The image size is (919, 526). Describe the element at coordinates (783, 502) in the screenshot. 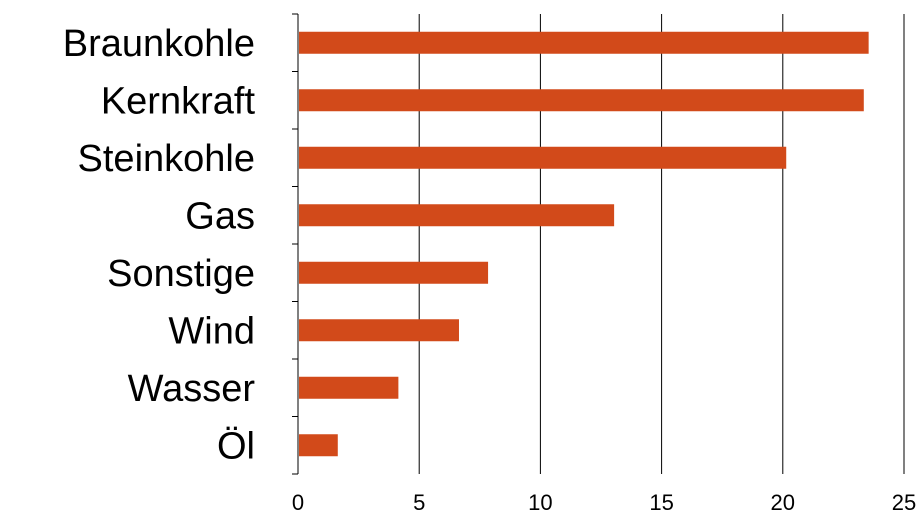

I see `x-tick-label: 20` at that location.